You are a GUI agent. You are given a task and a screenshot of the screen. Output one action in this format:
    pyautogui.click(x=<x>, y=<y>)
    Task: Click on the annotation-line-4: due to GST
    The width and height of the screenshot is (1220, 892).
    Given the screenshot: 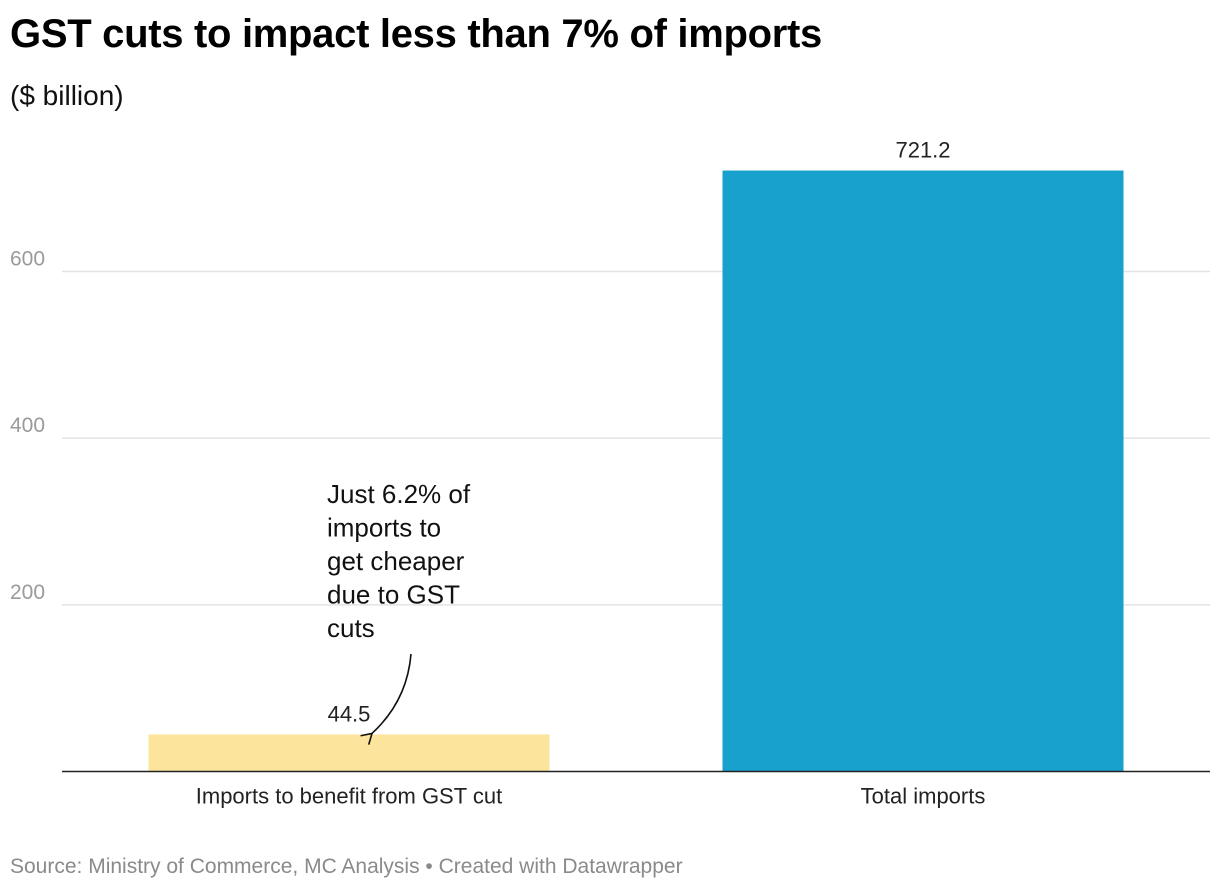 What is the action you would take?
    pyautogui.click(x=393, y=595)
    